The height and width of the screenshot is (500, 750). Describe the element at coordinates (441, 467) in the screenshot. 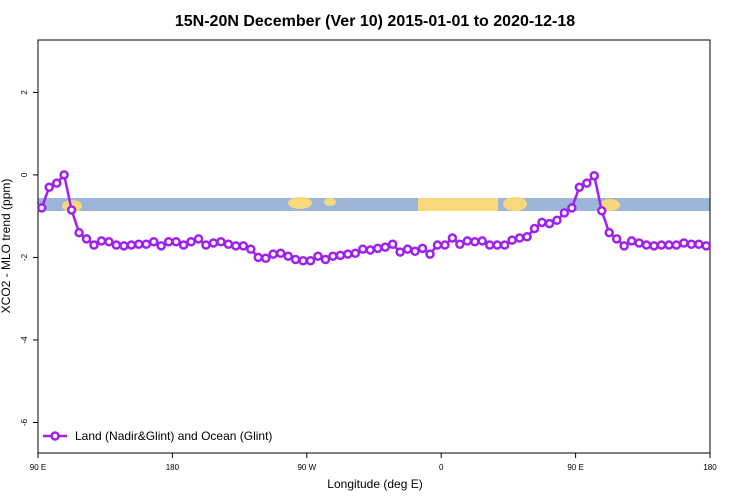

I see `x-tick-label: 0` at that location.